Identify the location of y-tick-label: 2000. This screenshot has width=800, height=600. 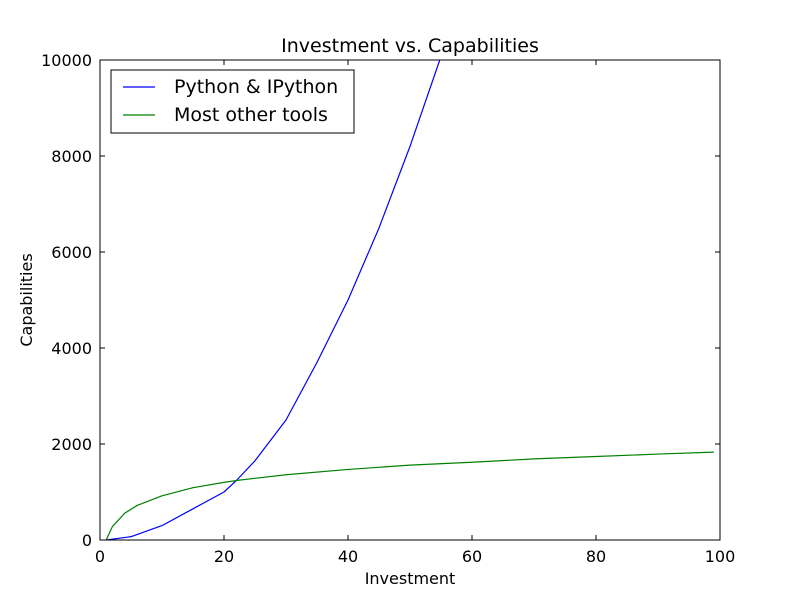
(71, 444).